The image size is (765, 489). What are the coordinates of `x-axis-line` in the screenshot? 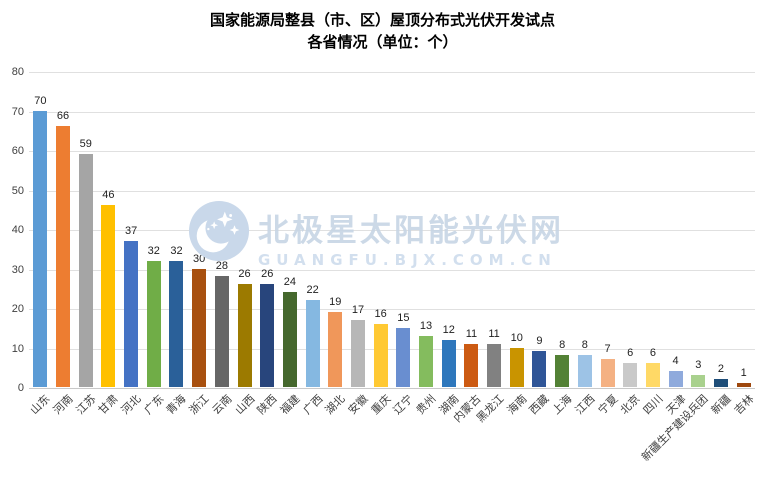 It's located at (392, 388).